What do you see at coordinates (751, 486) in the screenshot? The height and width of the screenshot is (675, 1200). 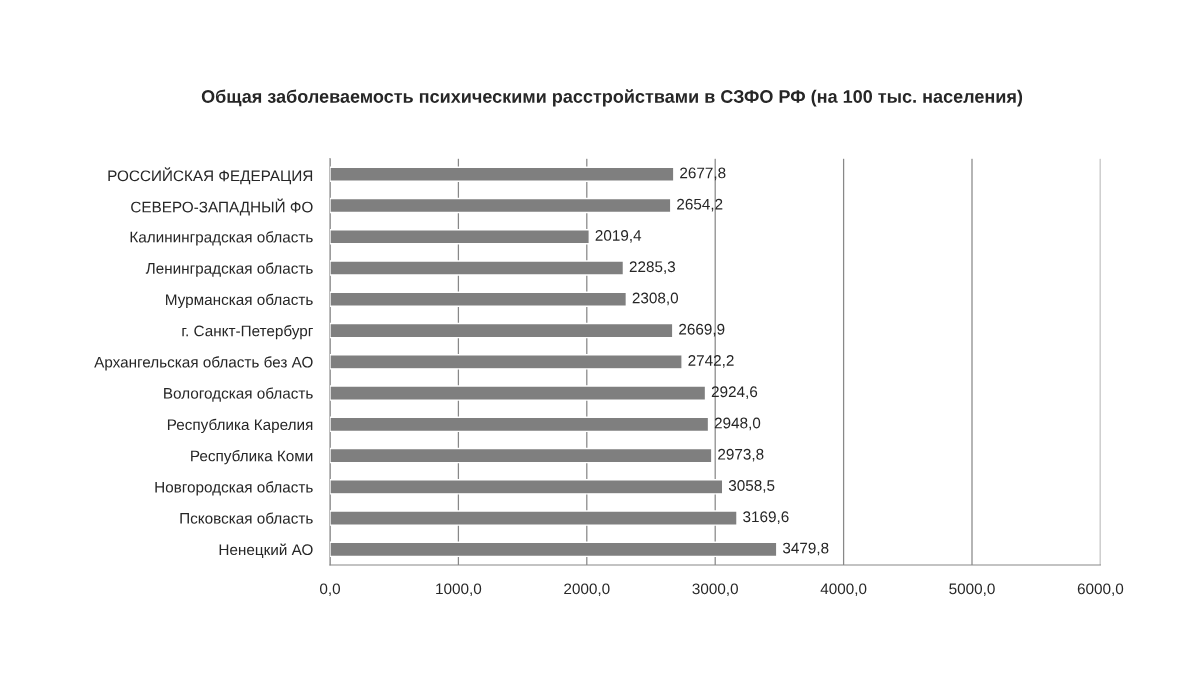 I see `data-label: 3058,5` at bounding box center [751, 486].